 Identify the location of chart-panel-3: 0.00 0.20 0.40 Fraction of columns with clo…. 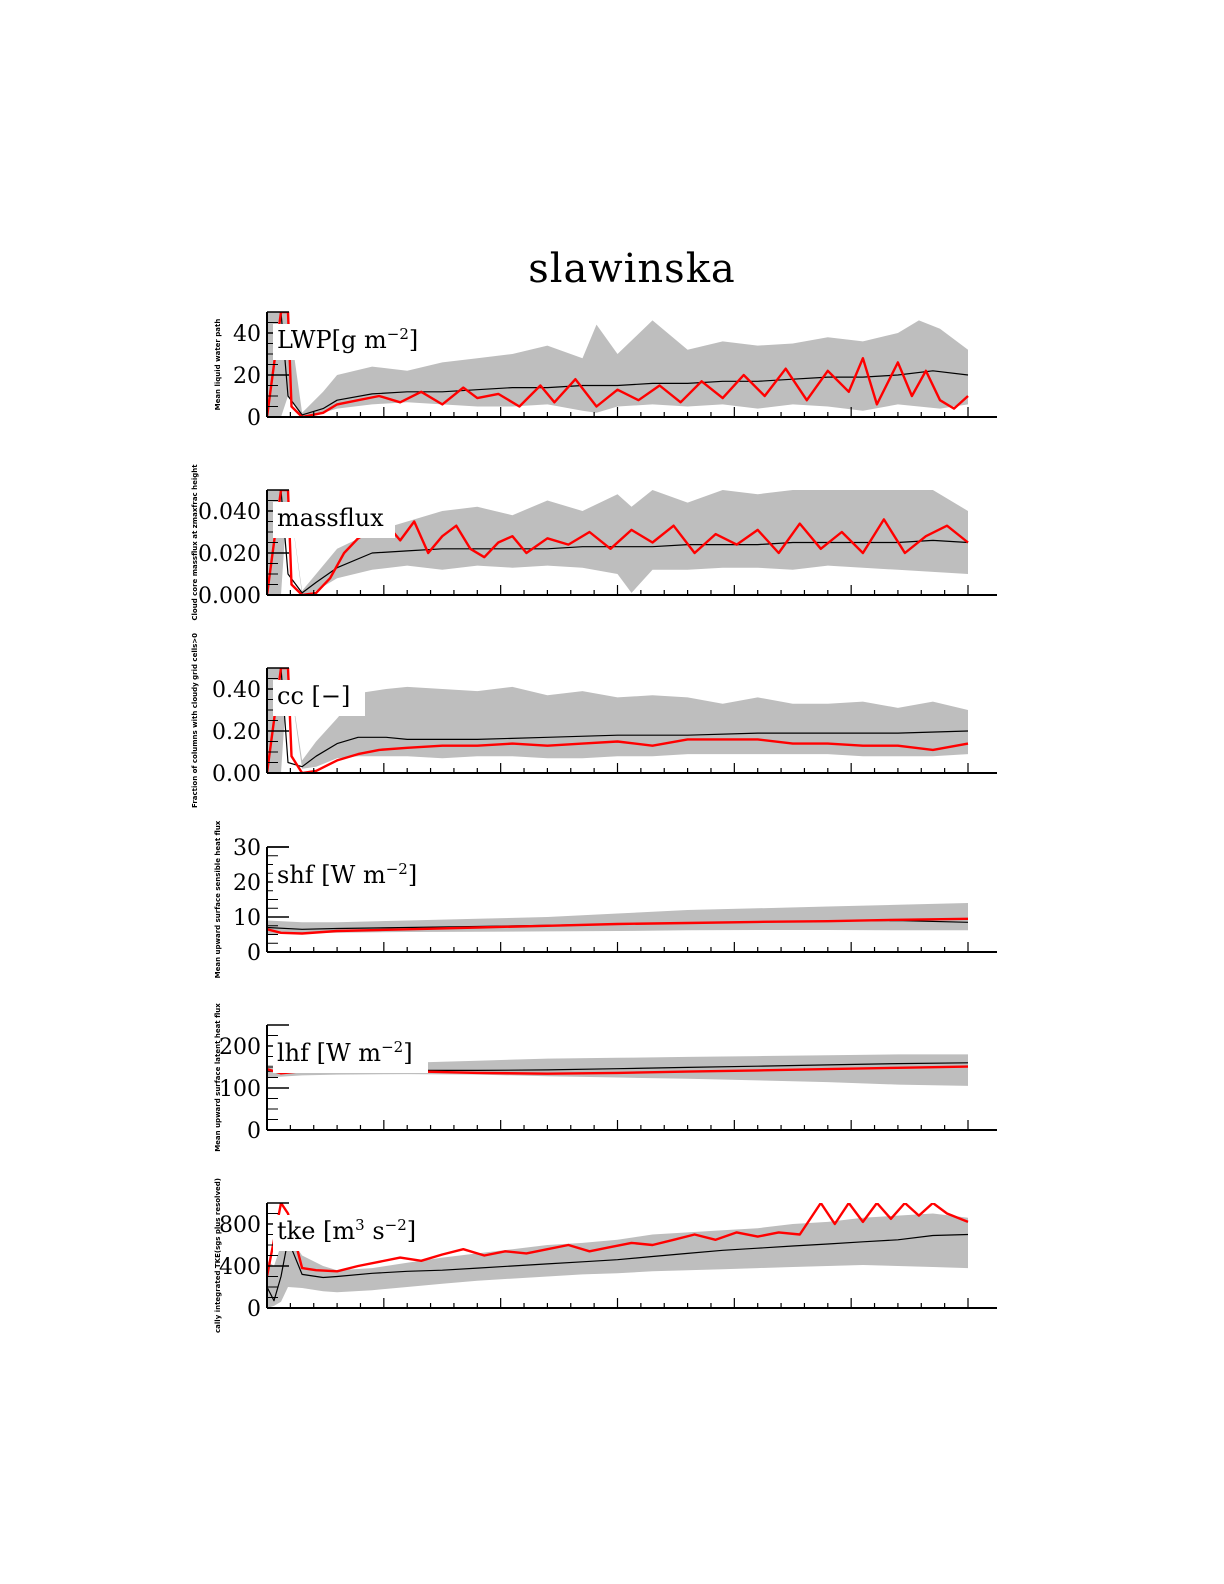
(594, 720).